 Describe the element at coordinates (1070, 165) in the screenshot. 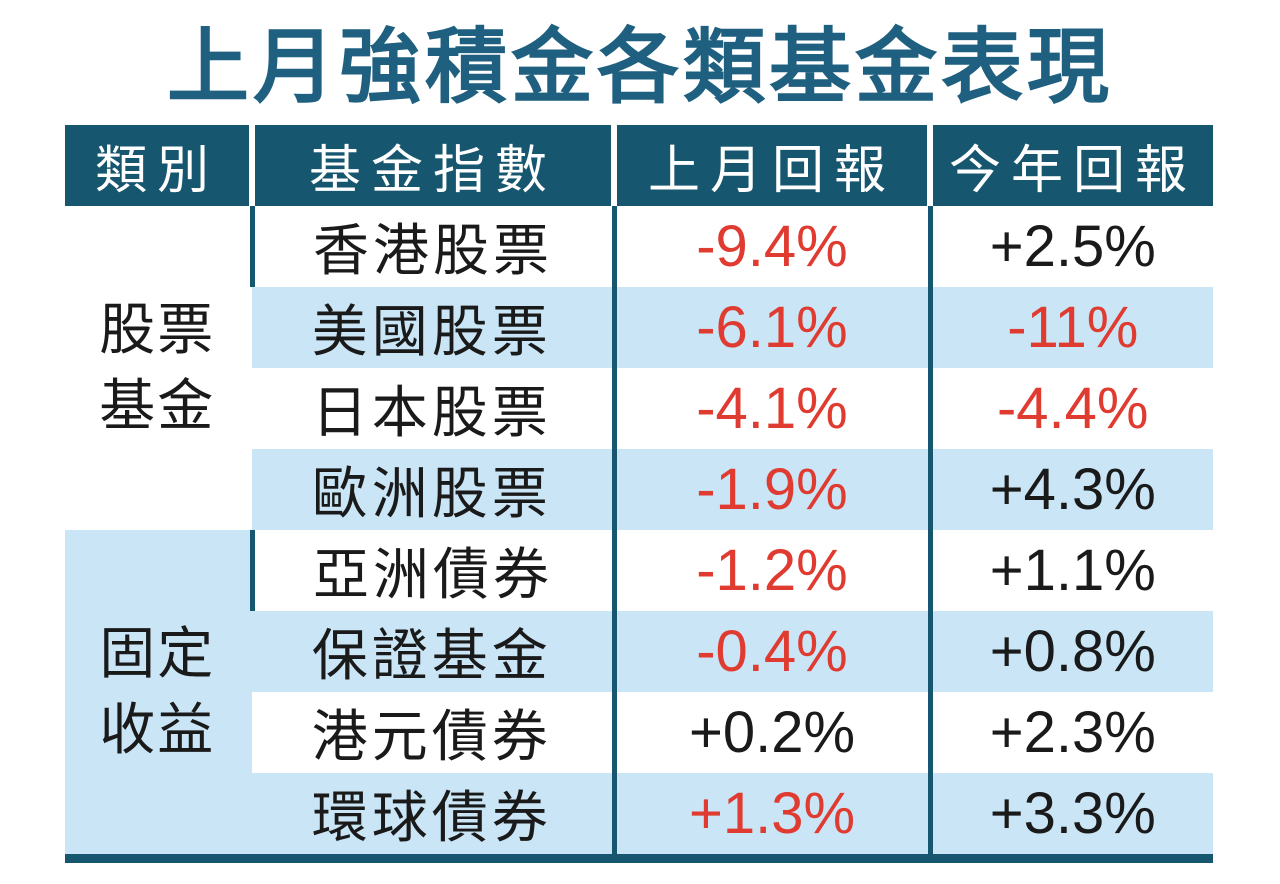

I see `header-cell-this-year: 今年回報` at that location.